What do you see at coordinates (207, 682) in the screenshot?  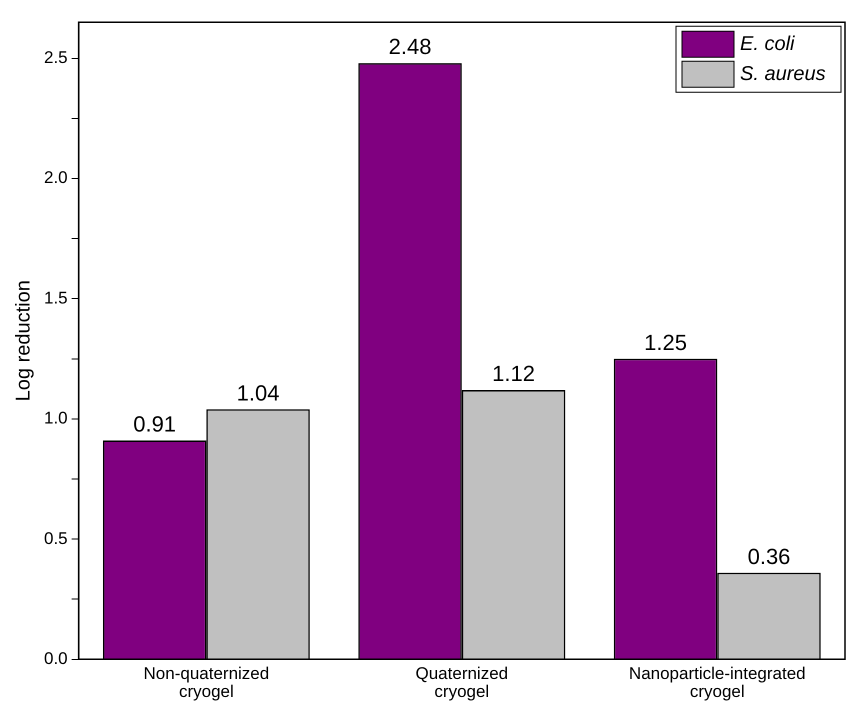 I see `x-tick-label: Non-quaternized cryogel` at bounding box center [207, 682].